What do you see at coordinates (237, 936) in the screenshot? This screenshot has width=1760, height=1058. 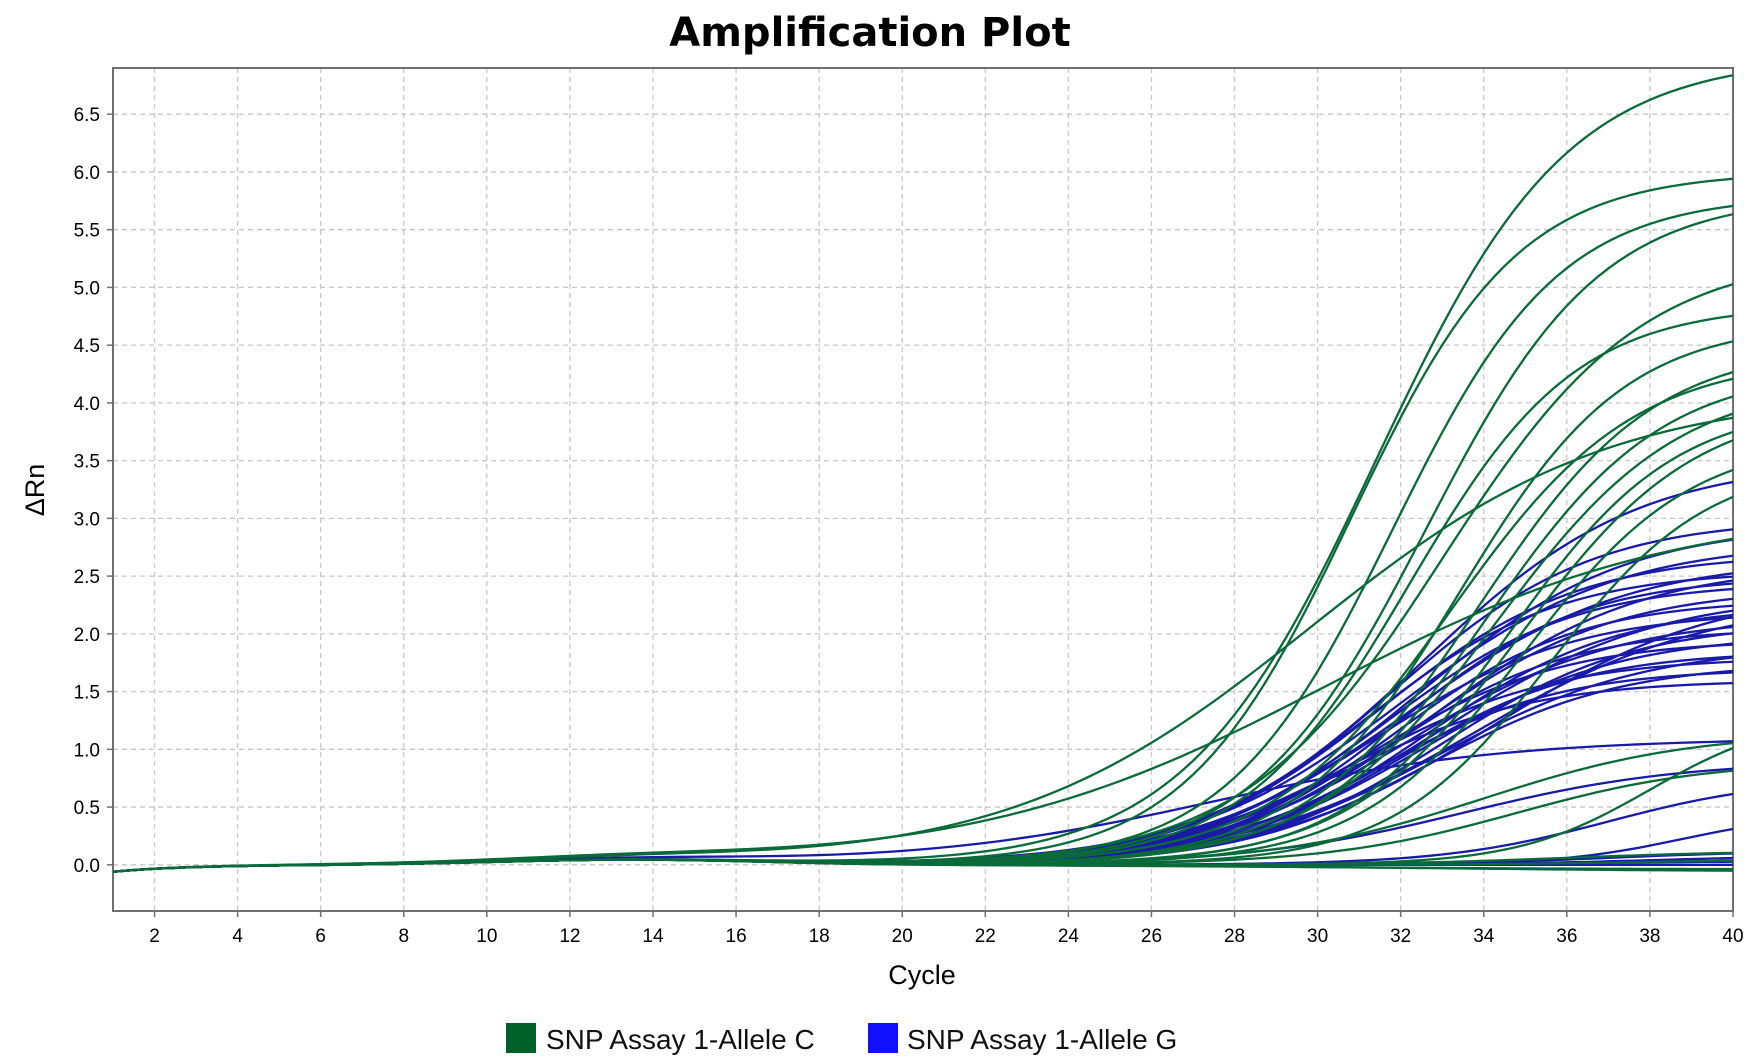 I see `x-tick-label: 4` at bounding box center [237, 936].